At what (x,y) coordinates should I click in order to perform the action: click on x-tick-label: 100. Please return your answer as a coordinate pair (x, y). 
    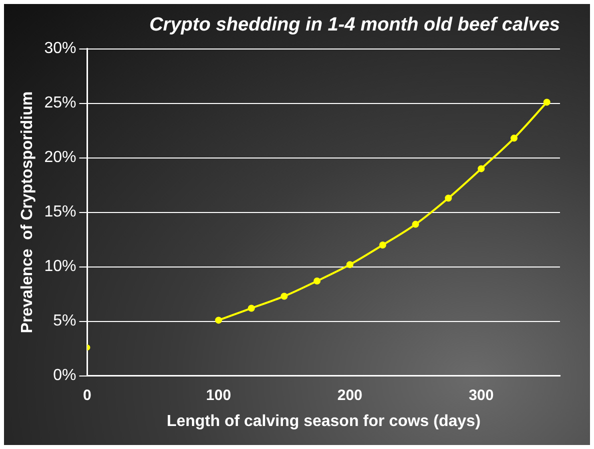
    Looking at the image, I should click on (219, 395).